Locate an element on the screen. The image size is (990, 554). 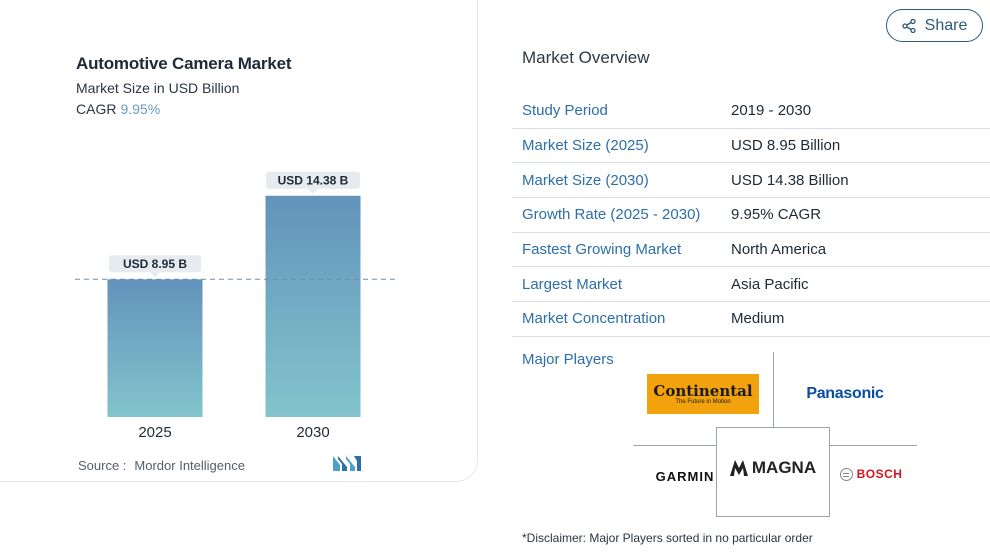
chart-cagr: CAGR 9.95% is located at coordinates (118, 109).